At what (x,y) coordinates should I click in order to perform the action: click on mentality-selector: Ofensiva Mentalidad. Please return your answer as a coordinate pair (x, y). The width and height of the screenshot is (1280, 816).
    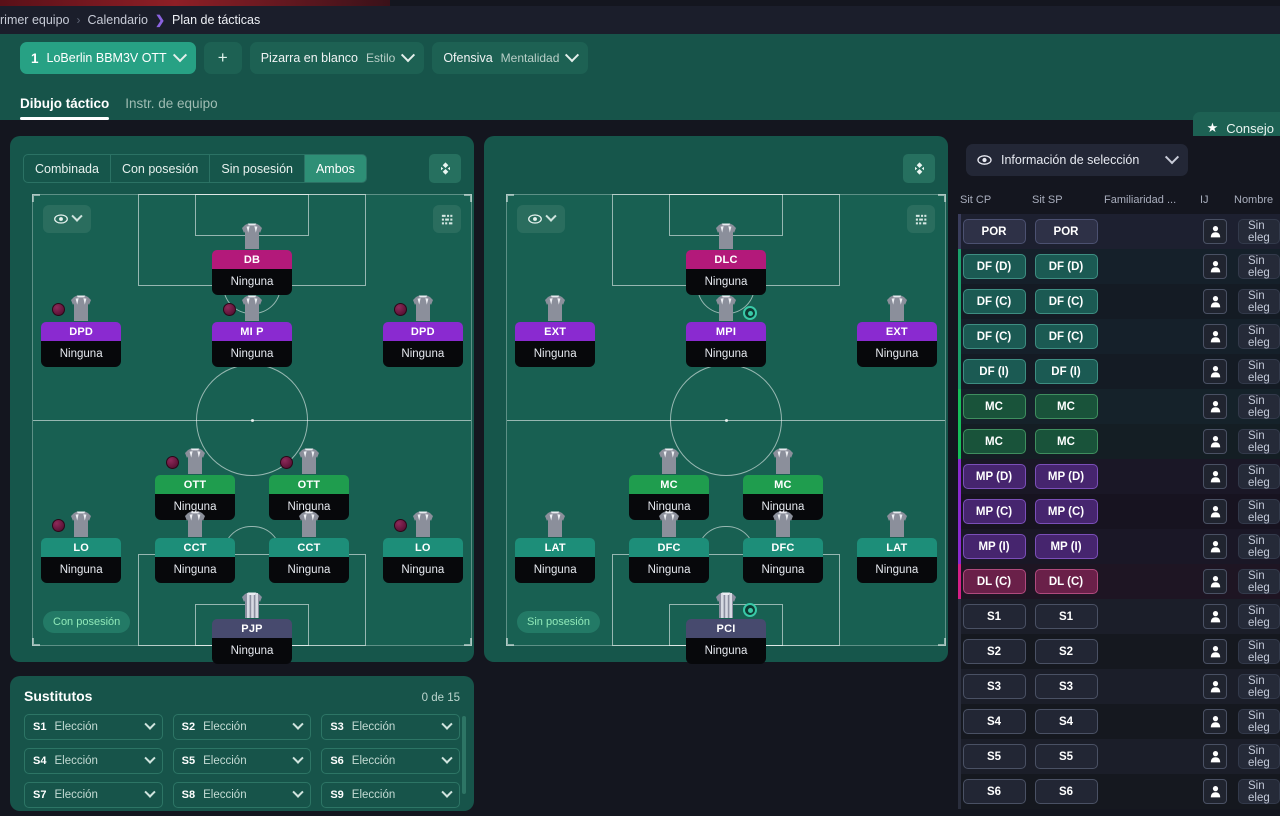
    Looking at the image, I should click on (510, 58).